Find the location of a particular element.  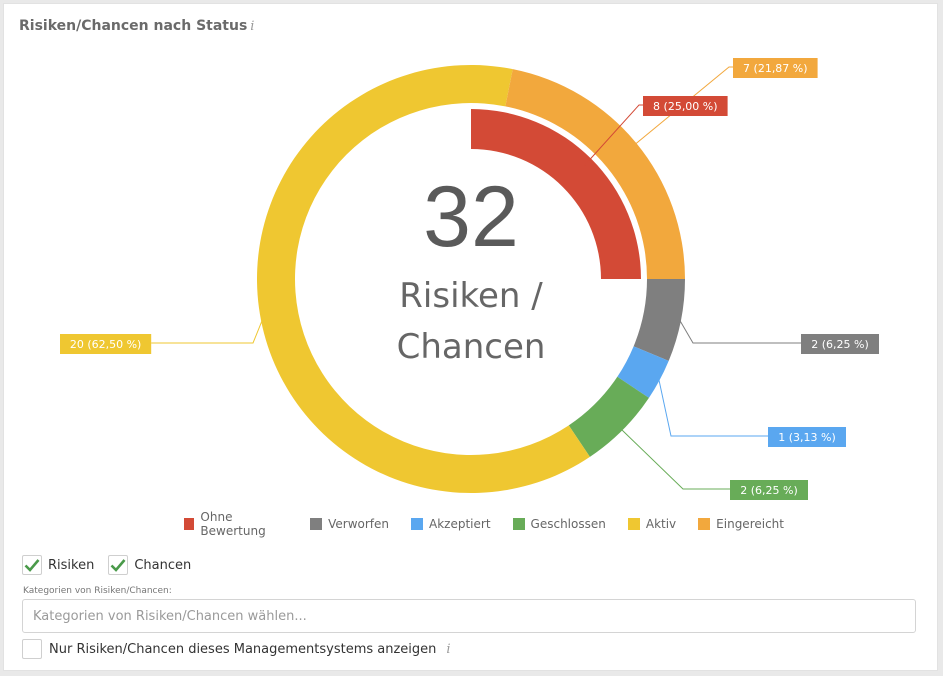

legend-label: Verworfen is located at coordinates (359, 524).